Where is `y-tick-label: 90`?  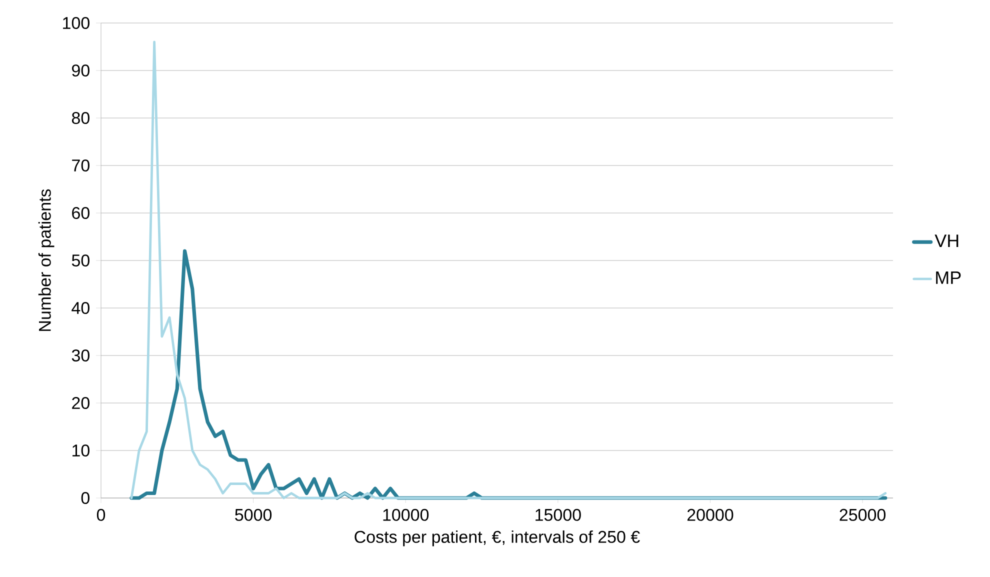 y-tick-label: 90 is located at coordinates (81, 70).